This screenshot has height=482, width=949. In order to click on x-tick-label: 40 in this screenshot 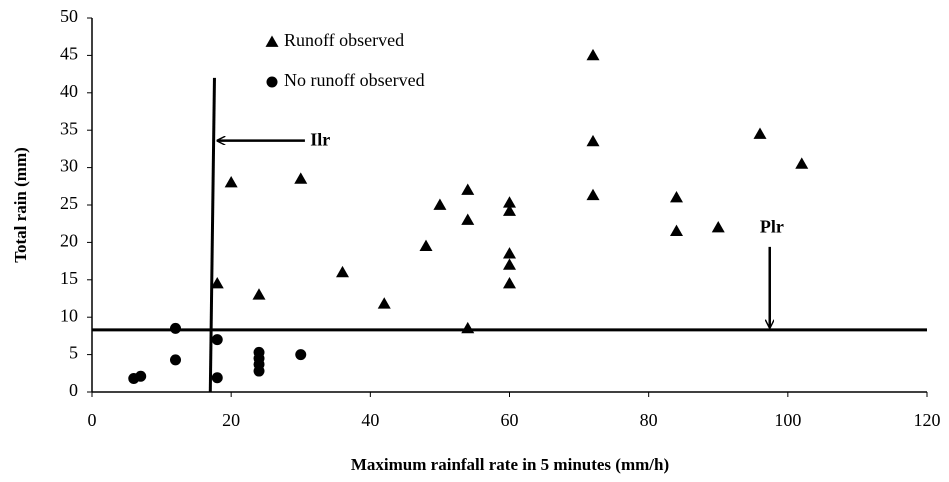, I will do `click(370, 420)`.